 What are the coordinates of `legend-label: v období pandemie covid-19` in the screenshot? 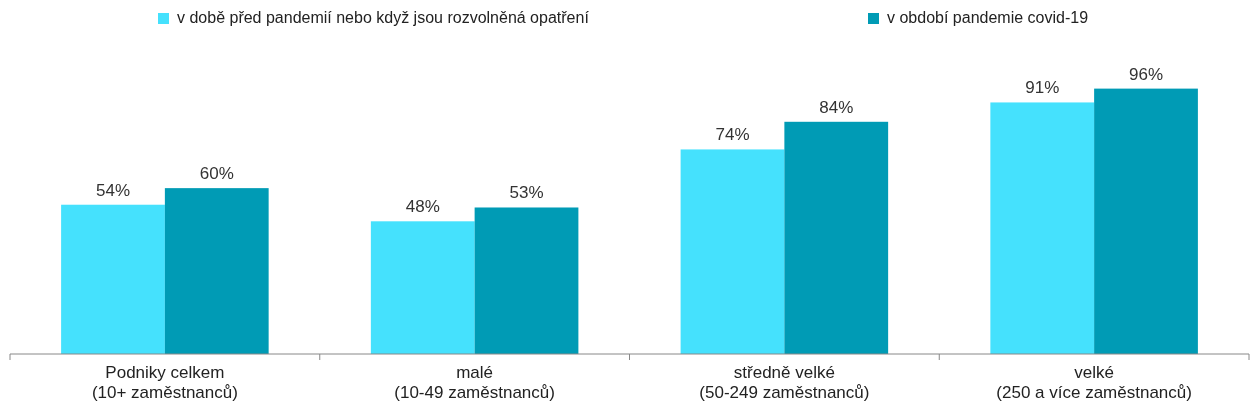 It's located at (988, 17).